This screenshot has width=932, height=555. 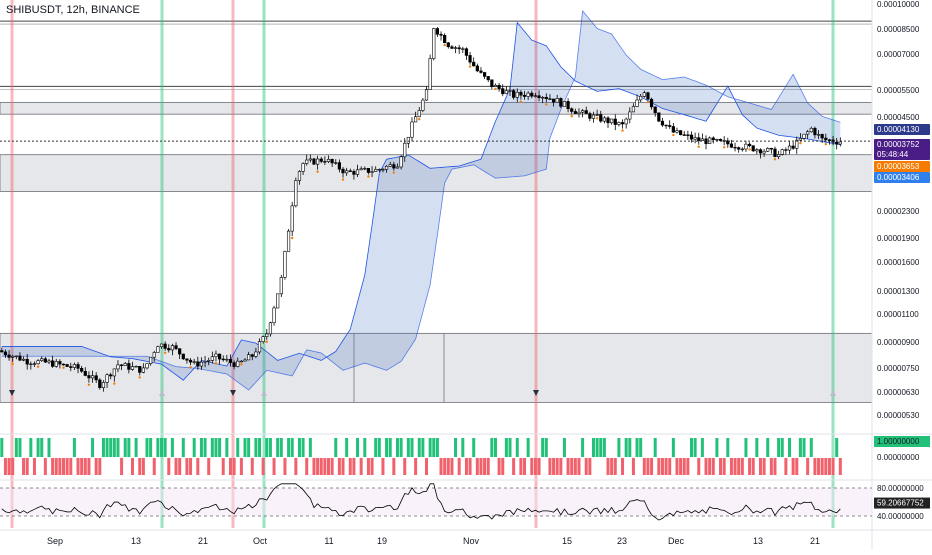 What do you see at coordinates (567, 541) in the screenshot?
I see `time-tick-label: 15` at bounding box center [567, 541].